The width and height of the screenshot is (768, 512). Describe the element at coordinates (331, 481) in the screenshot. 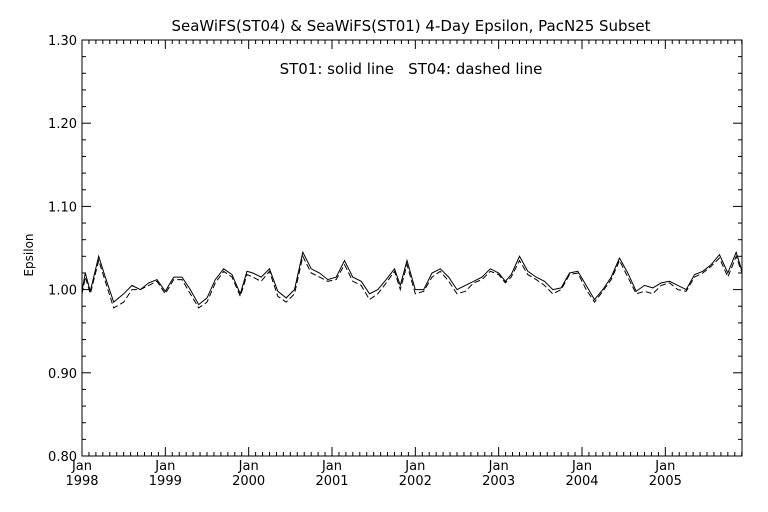

I see `x-tick-year: 2001` at that location.